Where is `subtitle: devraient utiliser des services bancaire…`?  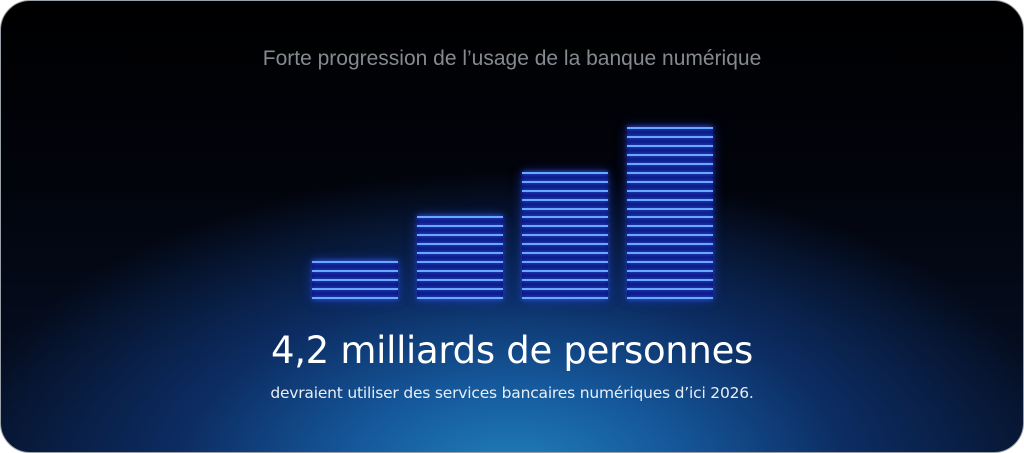 subtitle: devraient utiliser des services bancaire… is located at coordinates (512, 393).